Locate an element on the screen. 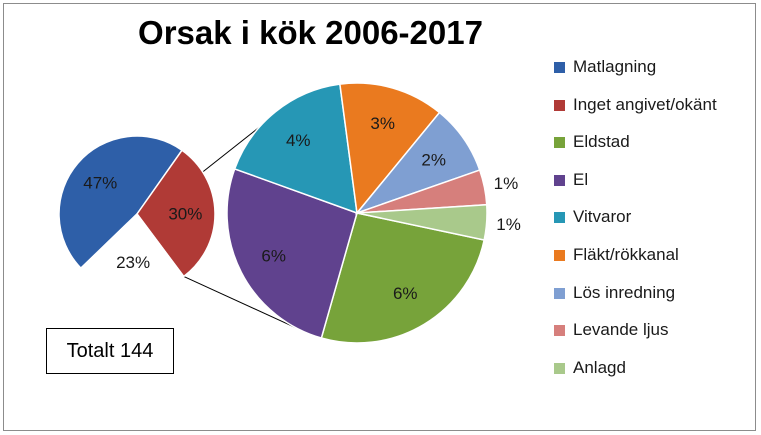  secondary-slice-anlagd is located at coordinates (422, 222).